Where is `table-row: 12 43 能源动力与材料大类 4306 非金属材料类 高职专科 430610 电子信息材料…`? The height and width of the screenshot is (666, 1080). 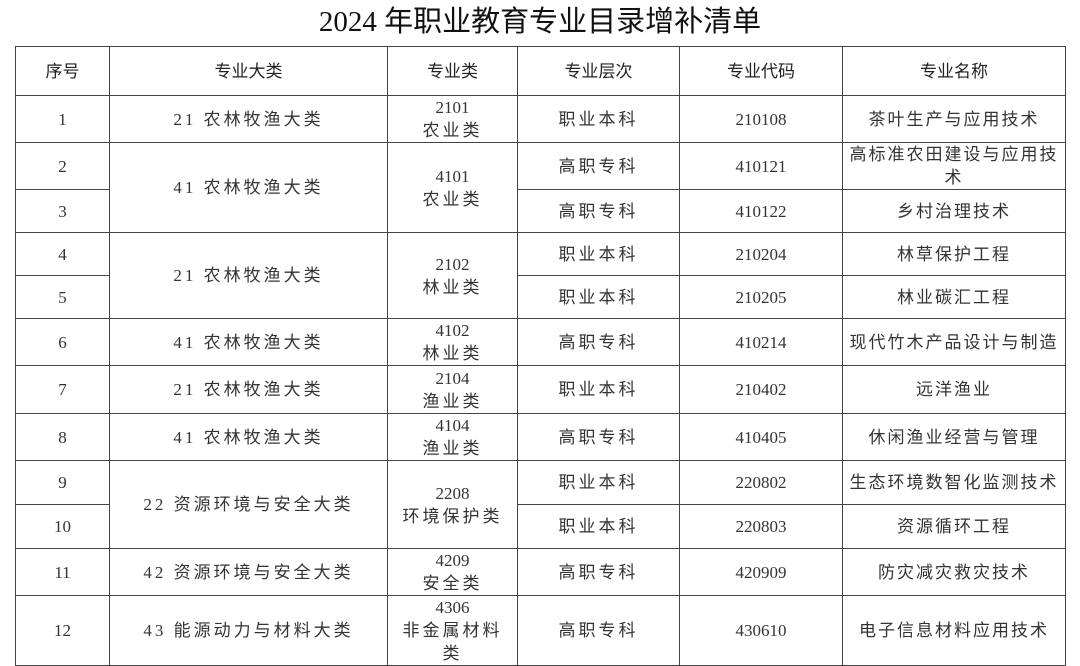
table-row: 12 43 能源动力与材料大类 4306 非金属材料类 高职专科 430610 电子信息材料… is located at coordinates (540, 630).